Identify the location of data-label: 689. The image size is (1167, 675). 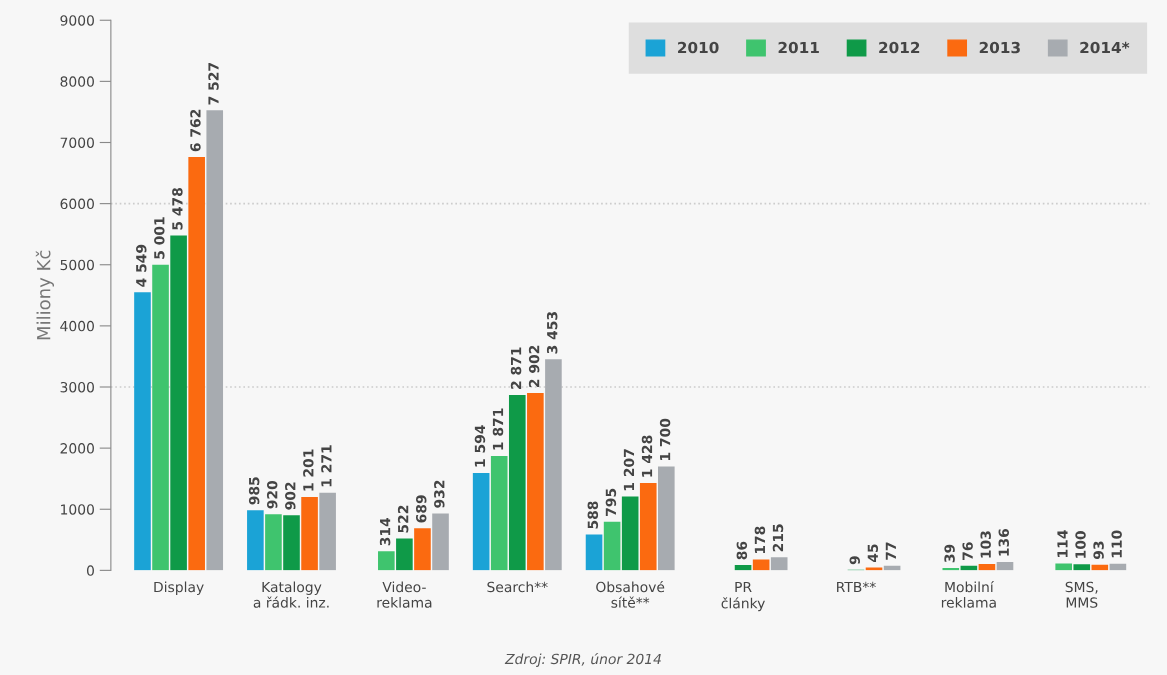
(421, 509).